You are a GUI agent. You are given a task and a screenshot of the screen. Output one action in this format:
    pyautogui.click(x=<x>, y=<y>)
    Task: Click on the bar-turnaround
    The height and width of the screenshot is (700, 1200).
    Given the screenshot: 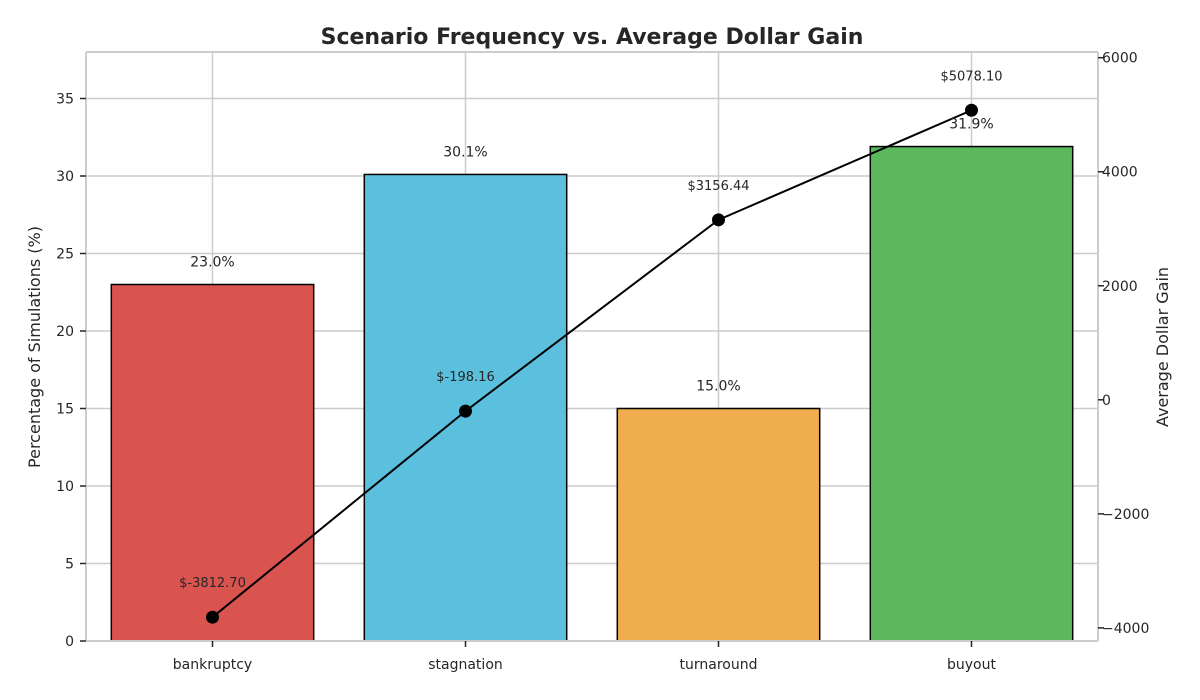 What is the action you would take?
    pyautogui.click(x=718, y=524)
    